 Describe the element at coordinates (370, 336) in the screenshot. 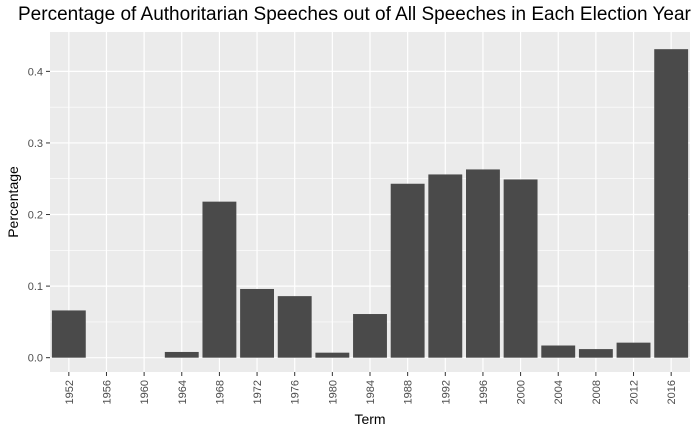

I see `bar-1984` at that location.